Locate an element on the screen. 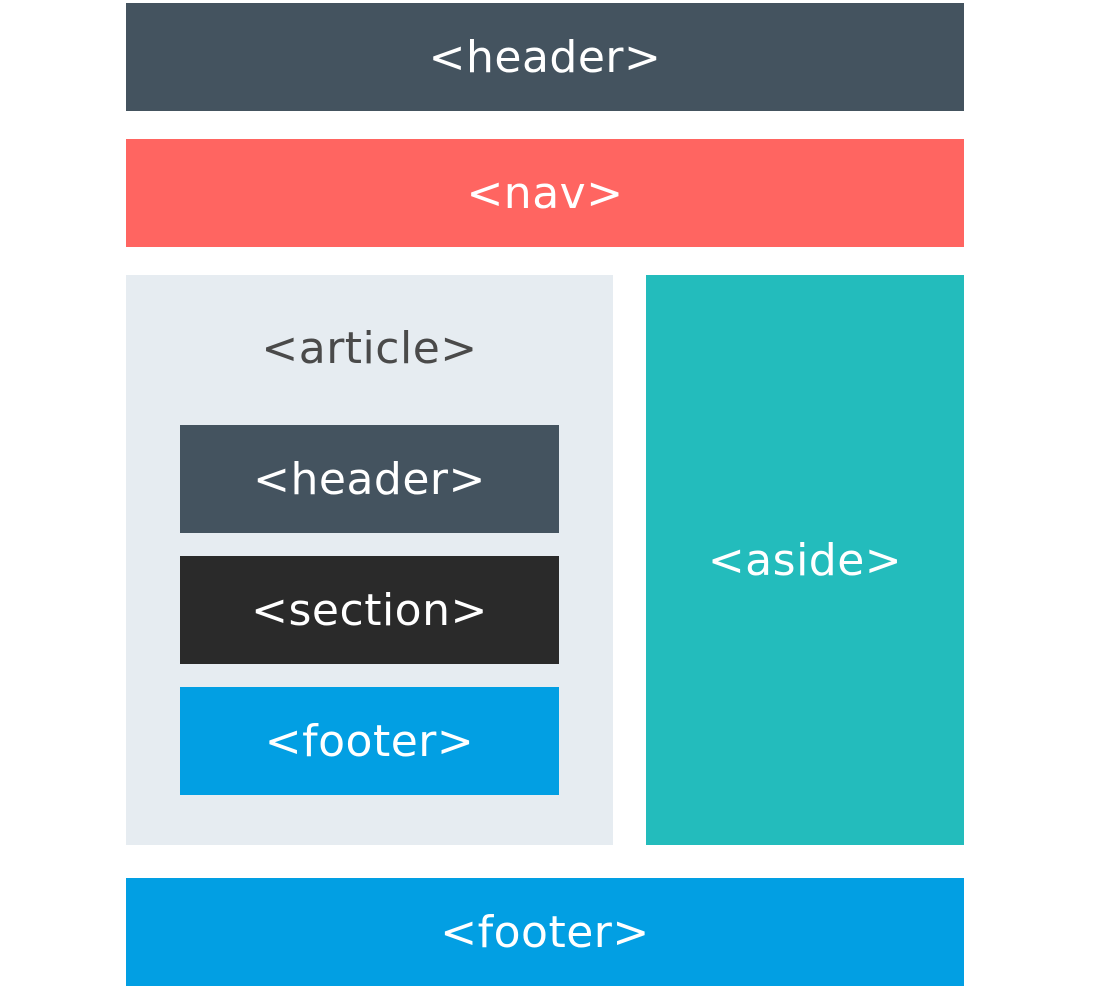 Image resolution: width=1120 pixels, height=993 pixels. article-footer-label: <footer> is located at coordinates (369, 741).